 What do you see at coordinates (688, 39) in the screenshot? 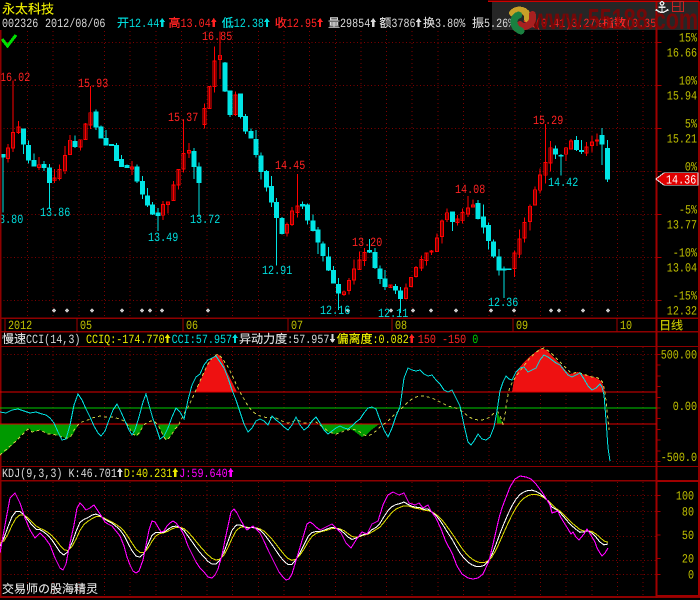
I see `svg-text: 15%` at bounding box center [688, 39].